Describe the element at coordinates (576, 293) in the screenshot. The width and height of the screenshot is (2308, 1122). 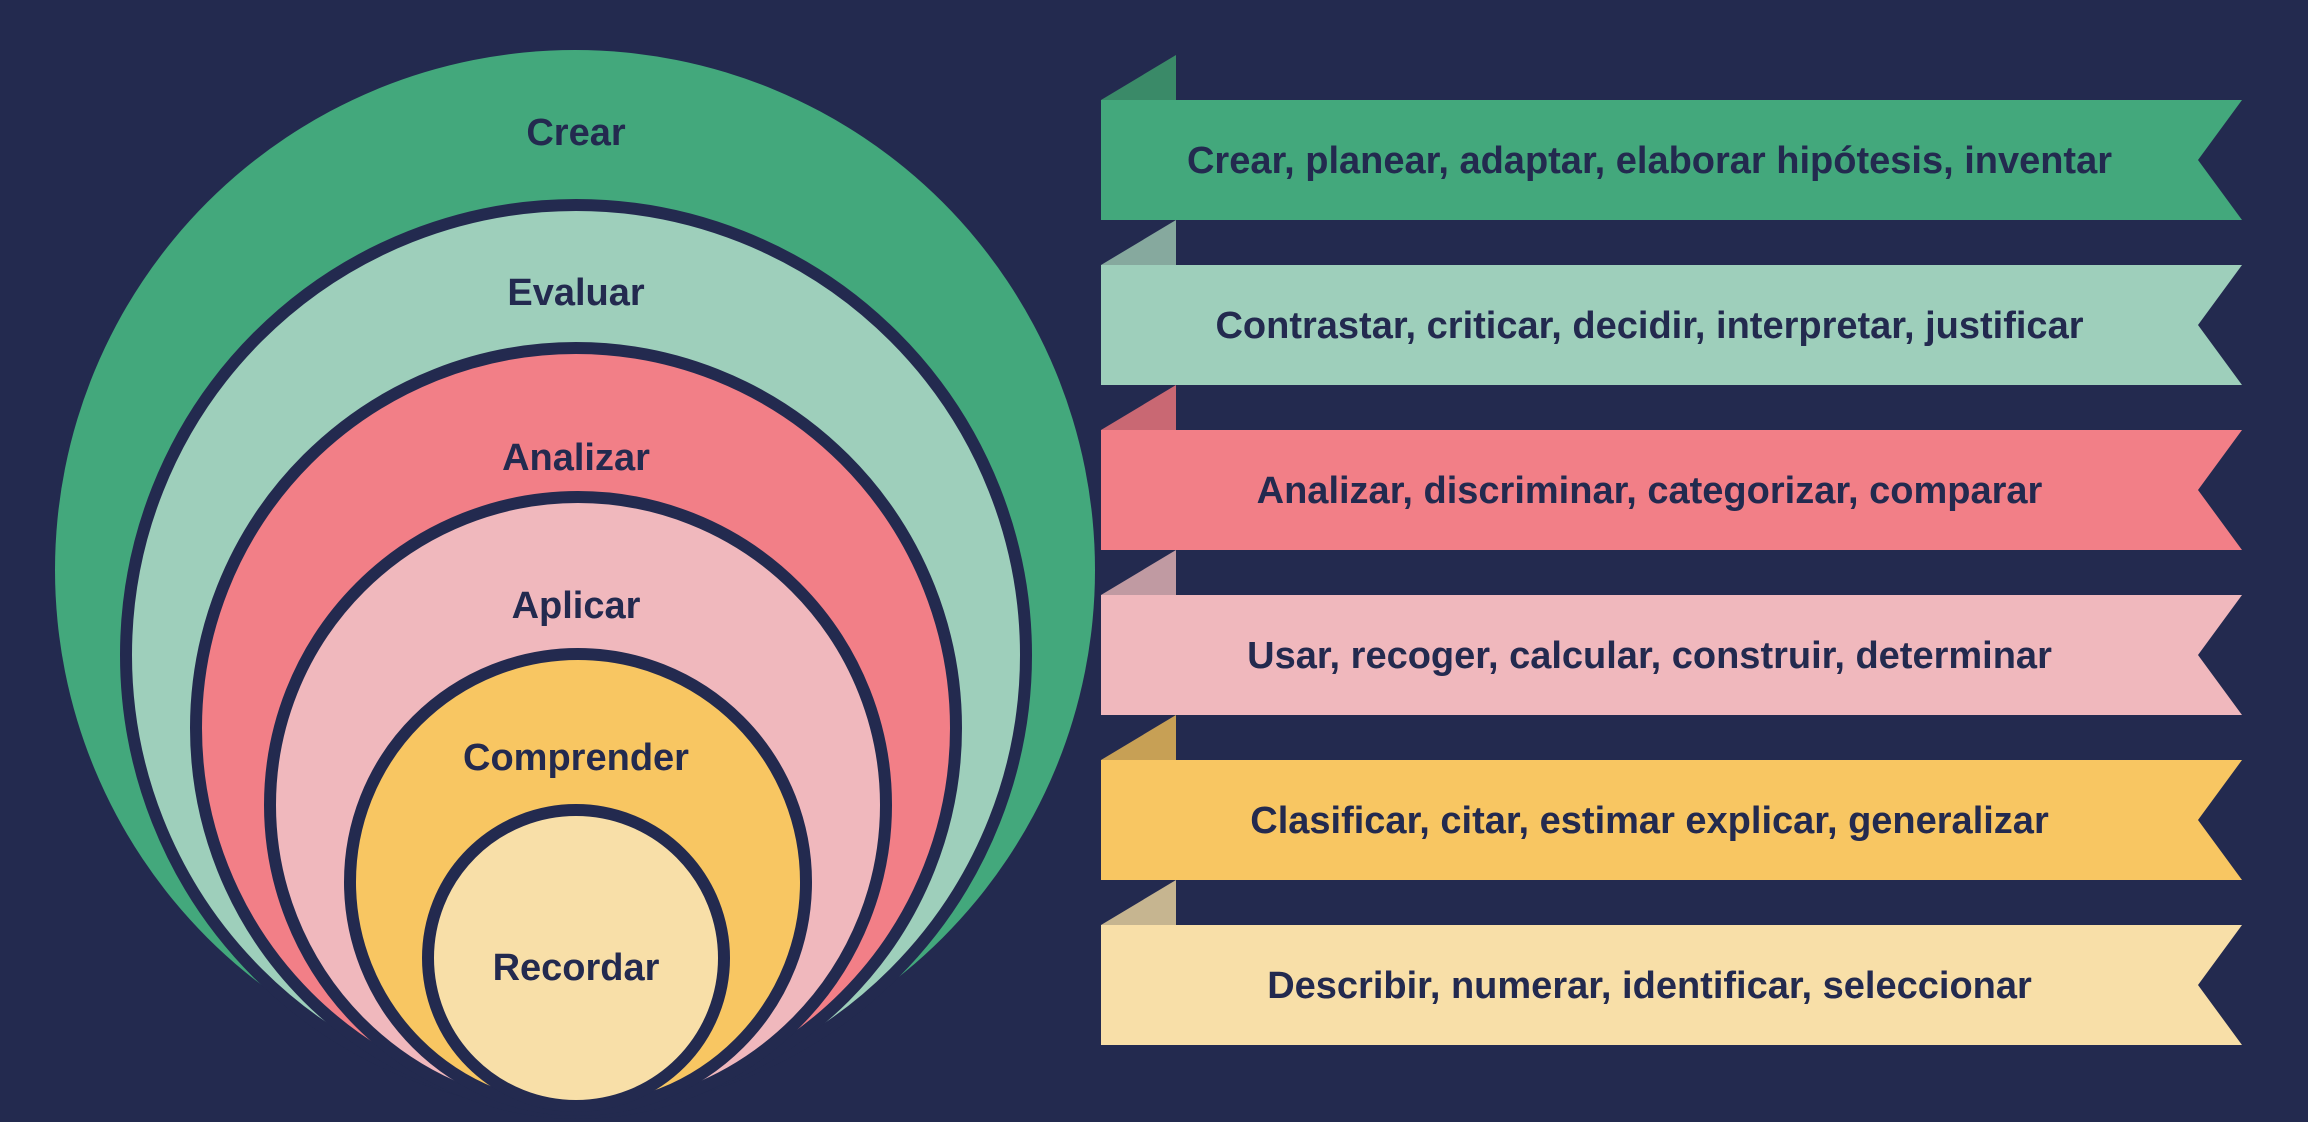
I see `level-label-evaluar: Evaluar` at that location.